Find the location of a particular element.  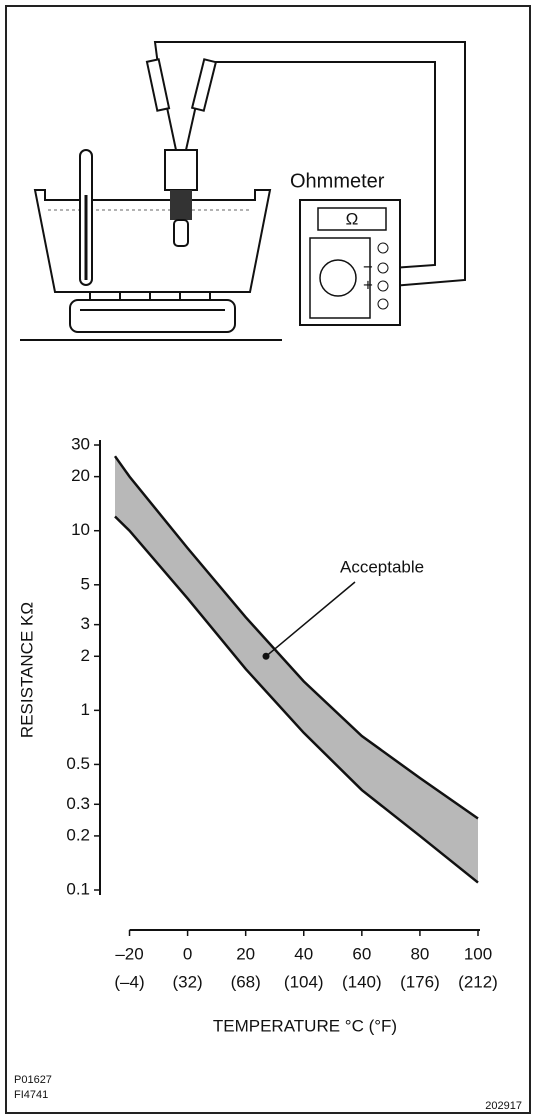

code: 202917 is located at coordinates (503, 1106).